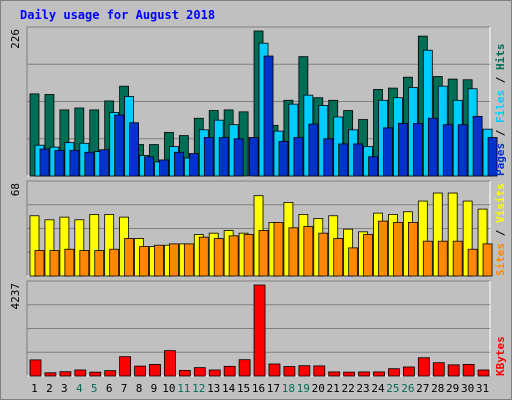  Describe the element at coordinates (482, 388) in the screenshot. I see `x-tick-label: 31` at that location.